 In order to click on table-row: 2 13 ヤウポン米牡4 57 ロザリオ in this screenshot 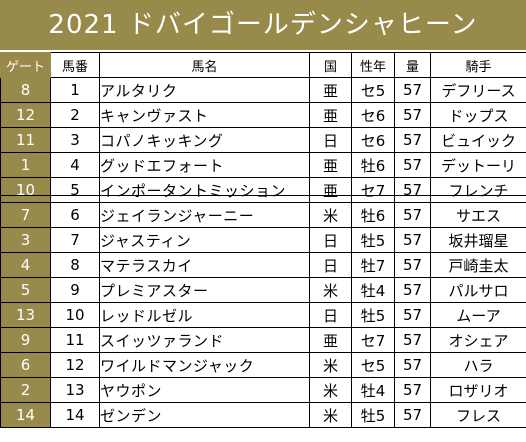, I will do `click(263, 390)`.